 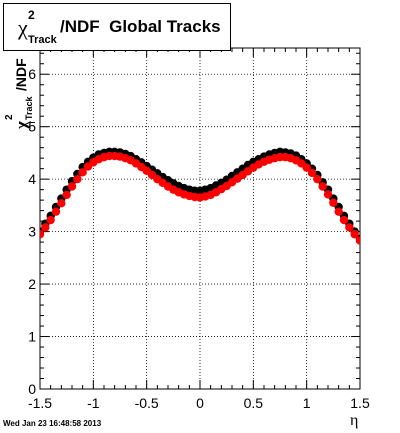 I want to click on x-tick-label: -1, so click(x=93, y=403).